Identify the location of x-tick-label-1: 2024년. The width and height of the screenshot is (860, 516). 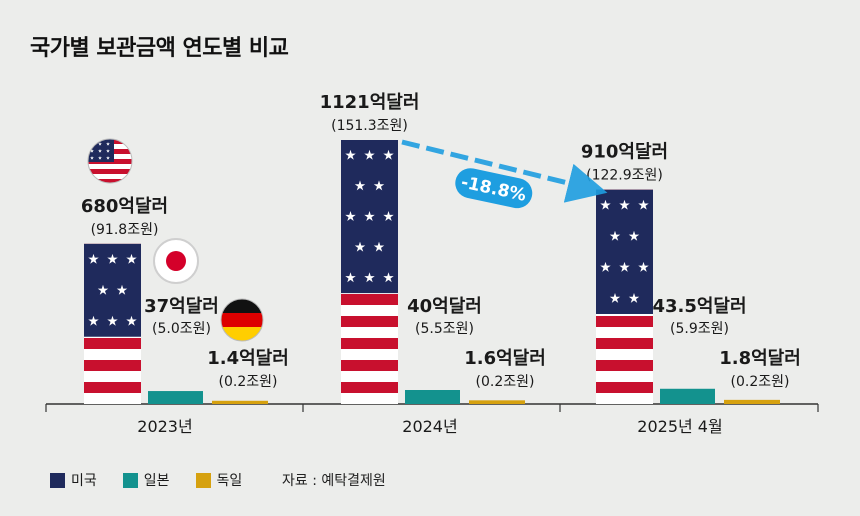
(429, 426).